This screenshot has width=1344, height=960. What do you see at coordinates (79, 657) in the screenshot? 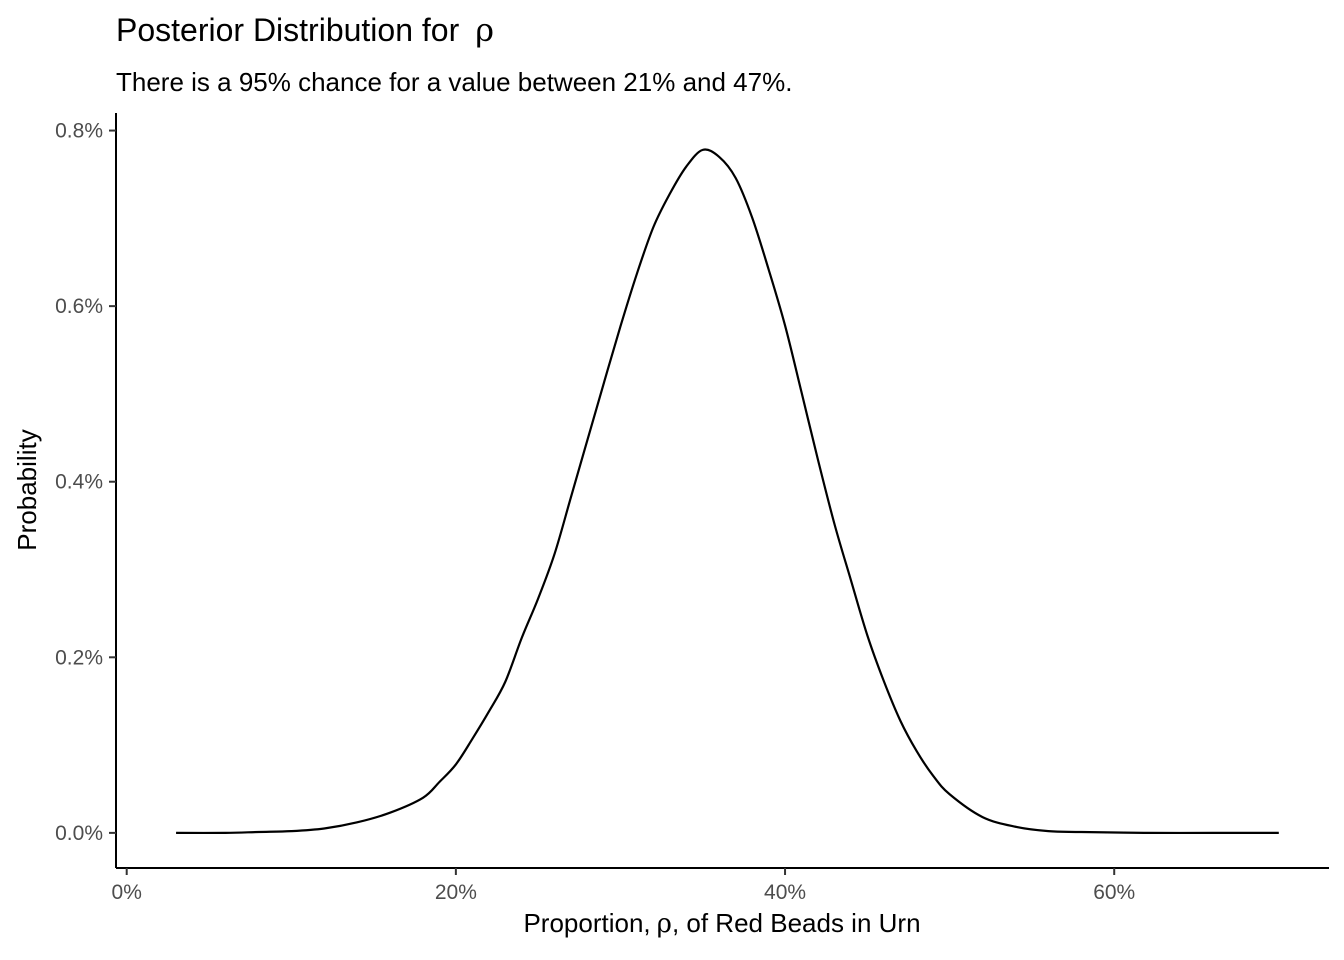
I see `y-tick-label: 0.2%` at bounding box center [79, 657].